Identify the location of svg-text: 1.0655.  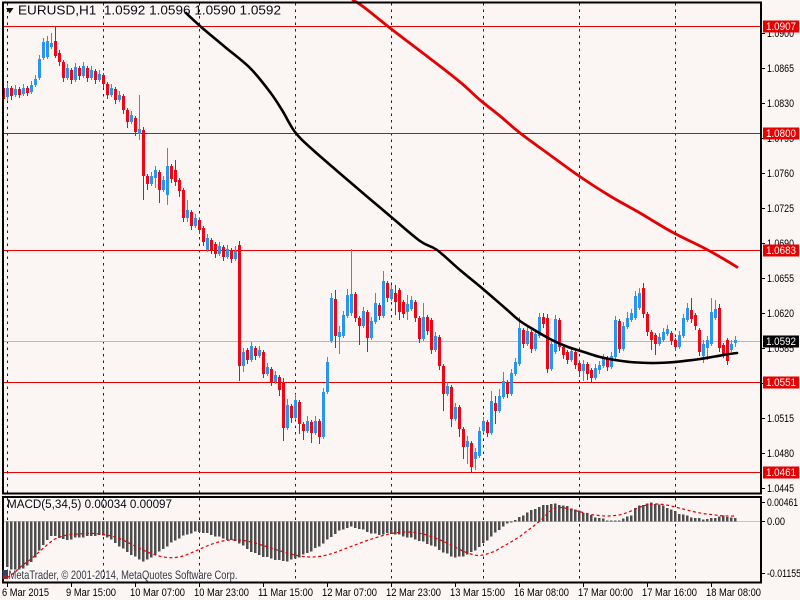
(780, 279).